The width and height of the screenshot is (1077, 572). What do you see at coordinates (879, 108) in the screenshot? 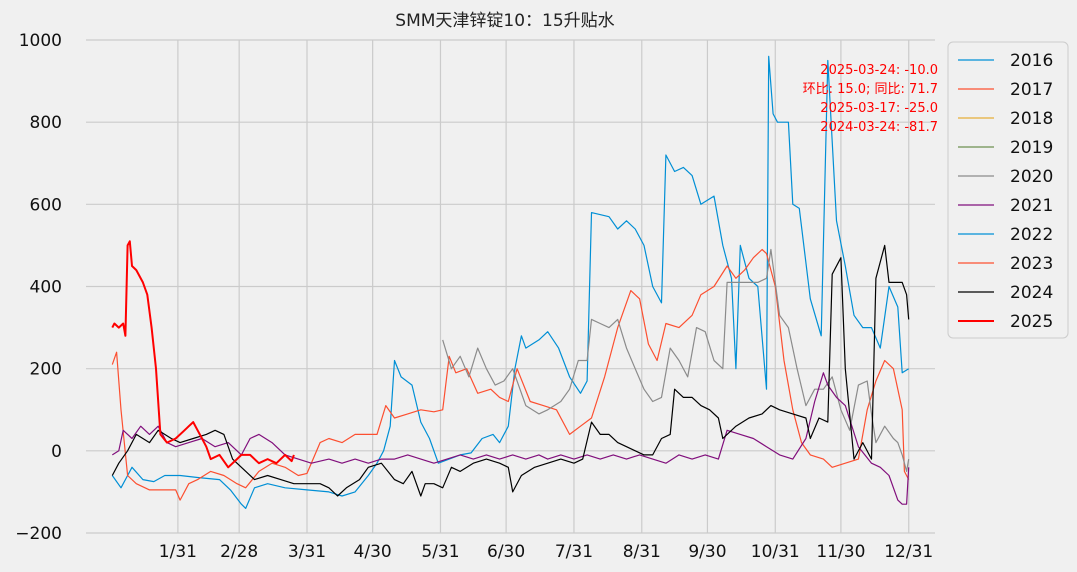
I see `annotation-line: 2025-03-17: -25.0` at bounding box center [879, 108].